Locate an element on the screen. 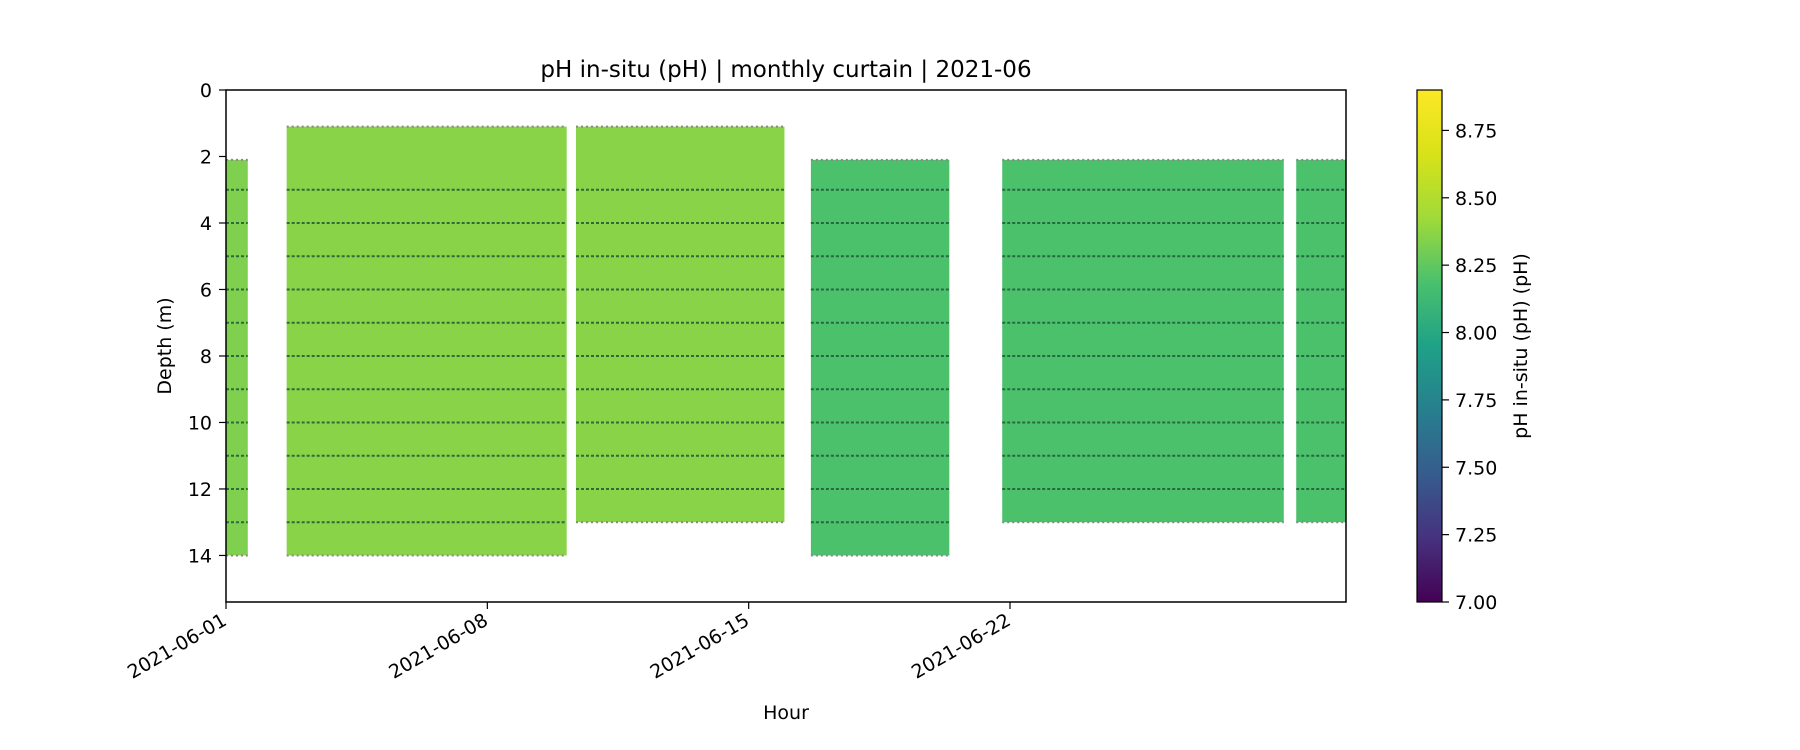  colorbar-tick-label: 8.25 is located at coordinates (1476, 266).